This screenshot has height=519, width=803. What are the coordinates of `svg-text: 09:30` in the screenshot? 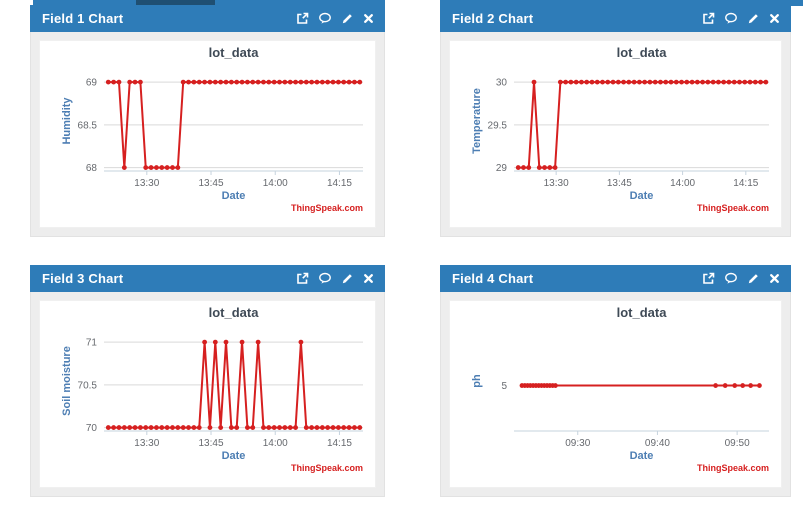 It's located at (577, 443).